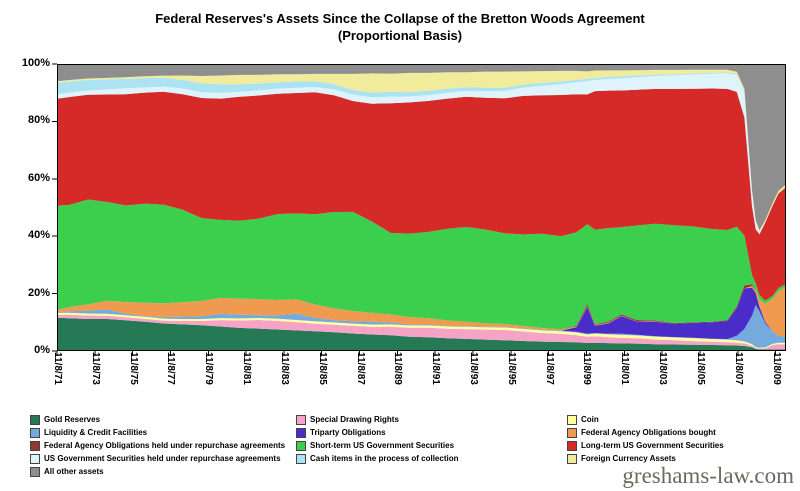 The image size is (800, 491). What do you see at coordinates (38, 177) in the screenshot?
I see `y-tick-label: 60%` at bounding box center [38, 177].